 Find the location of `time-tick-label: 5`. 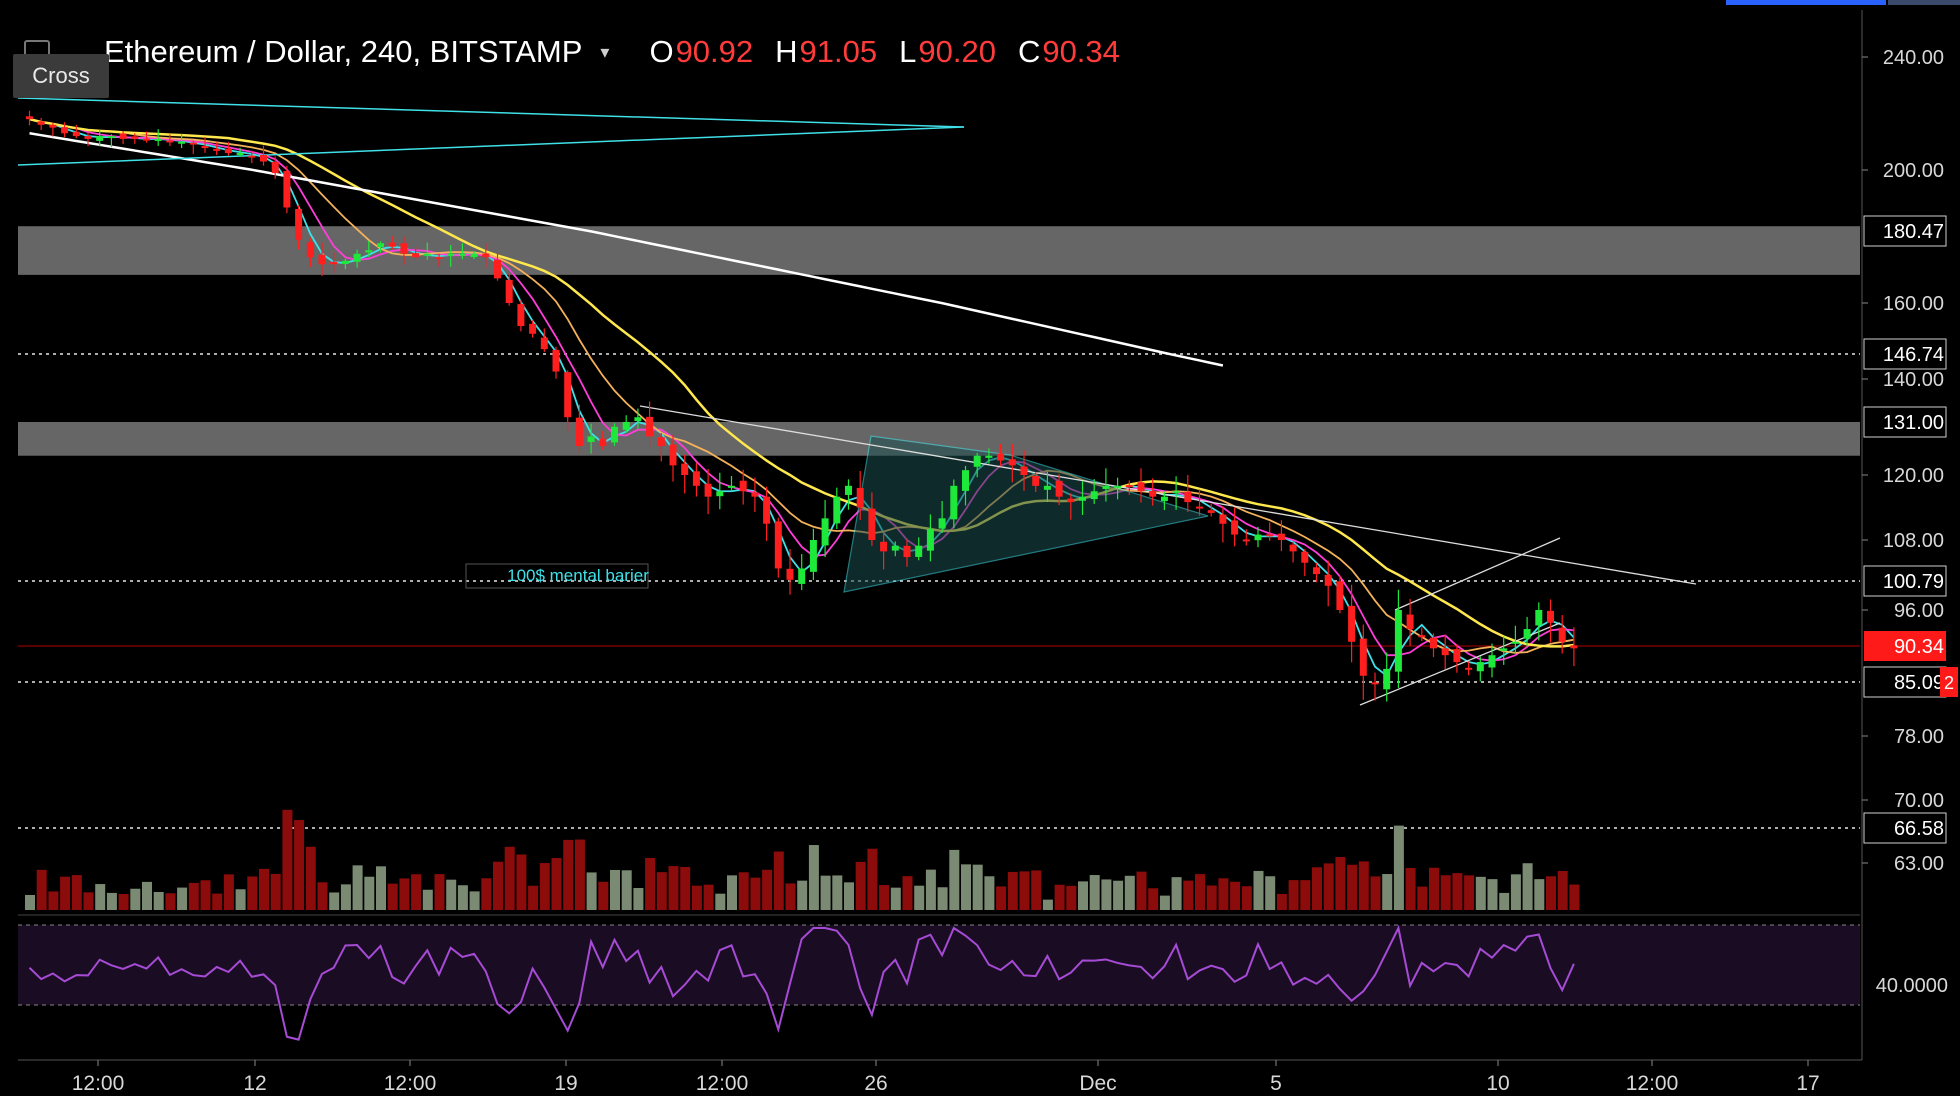

time-tick-label: 5 is located at coordinates (1276, 1083).